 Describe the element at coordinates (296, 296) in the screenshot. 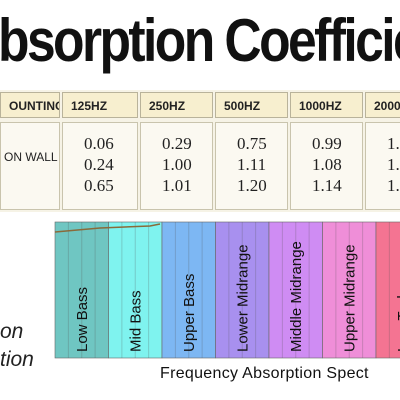

I see `band-label: Middle Midrange` at that location.